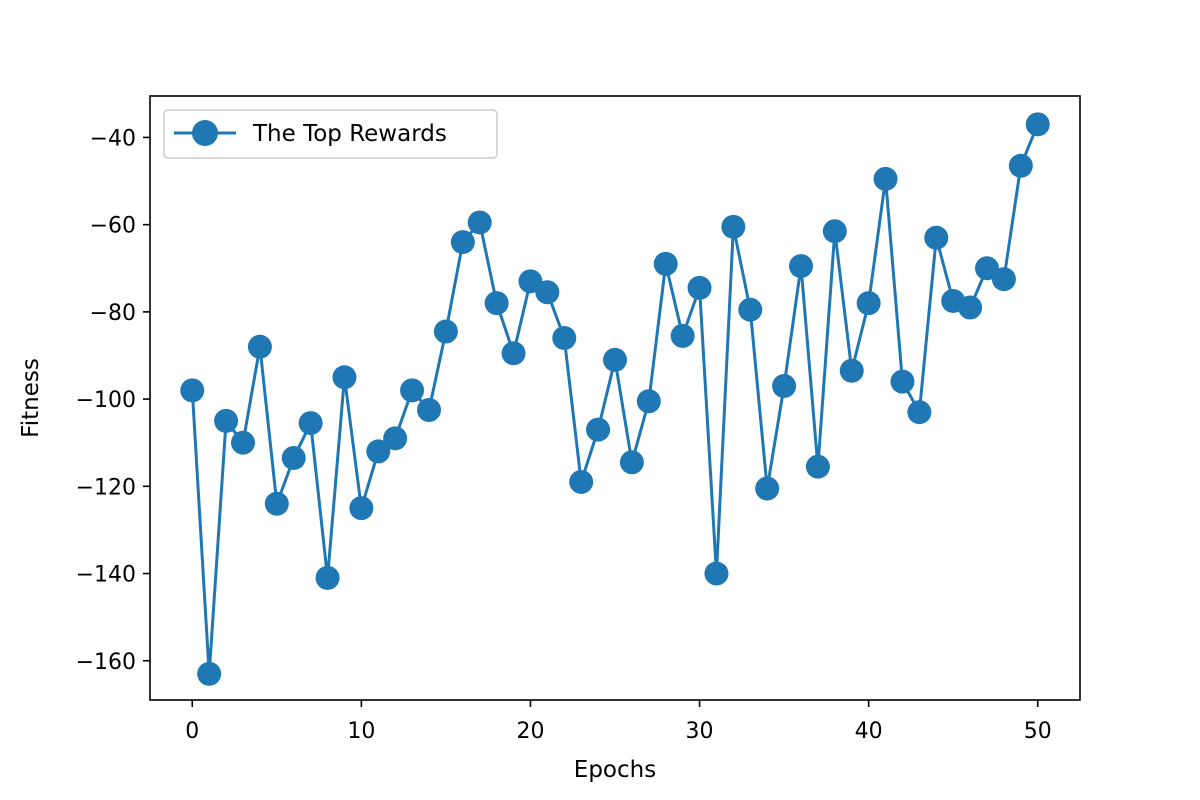 This screenshot has height=800, width=1200. Describe the element at coordinates (205, 133) in the screenshot. I see `legend-marker-swatch` at that location.